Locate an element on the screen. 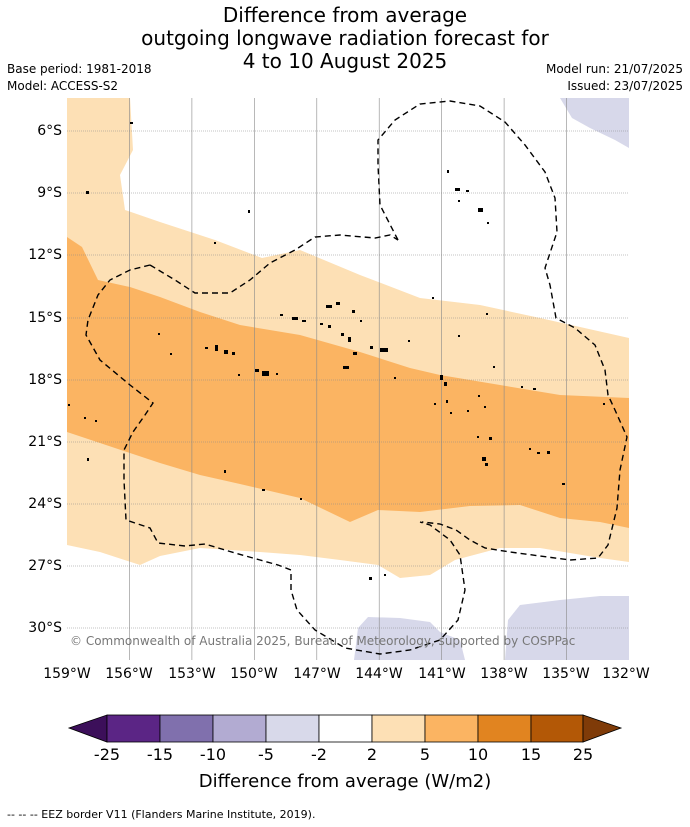  lon-label-144w: 144°W is located at coordinates (379, 674).